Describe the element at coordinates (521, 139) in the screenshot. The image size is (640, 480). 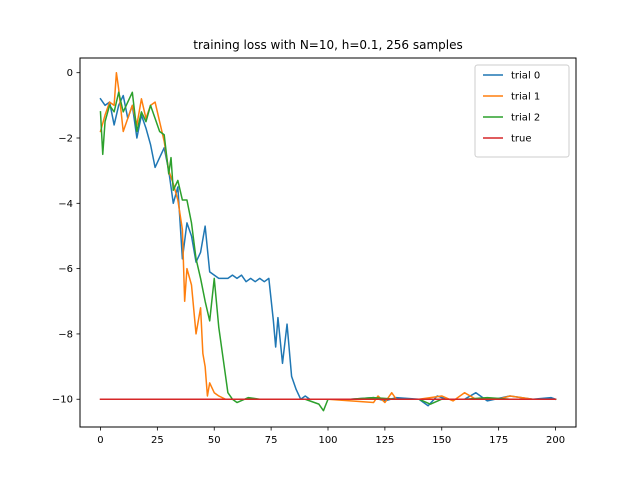
I see `legend-label-true: true` at that location.